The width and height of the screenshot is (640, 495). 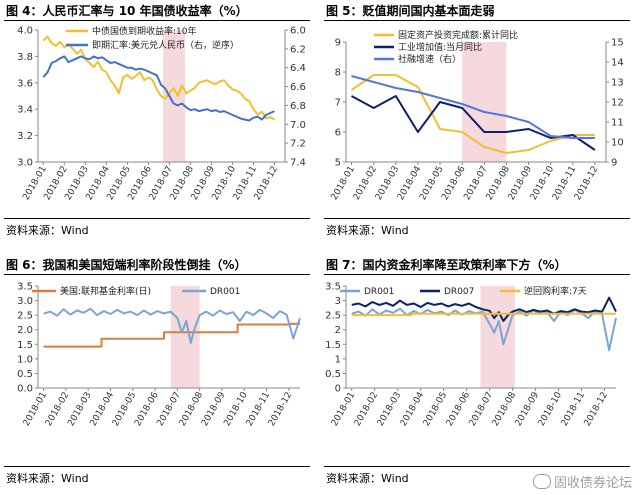 I want to click on y2-tick-label: 7.4, so click(x=298, y=163).